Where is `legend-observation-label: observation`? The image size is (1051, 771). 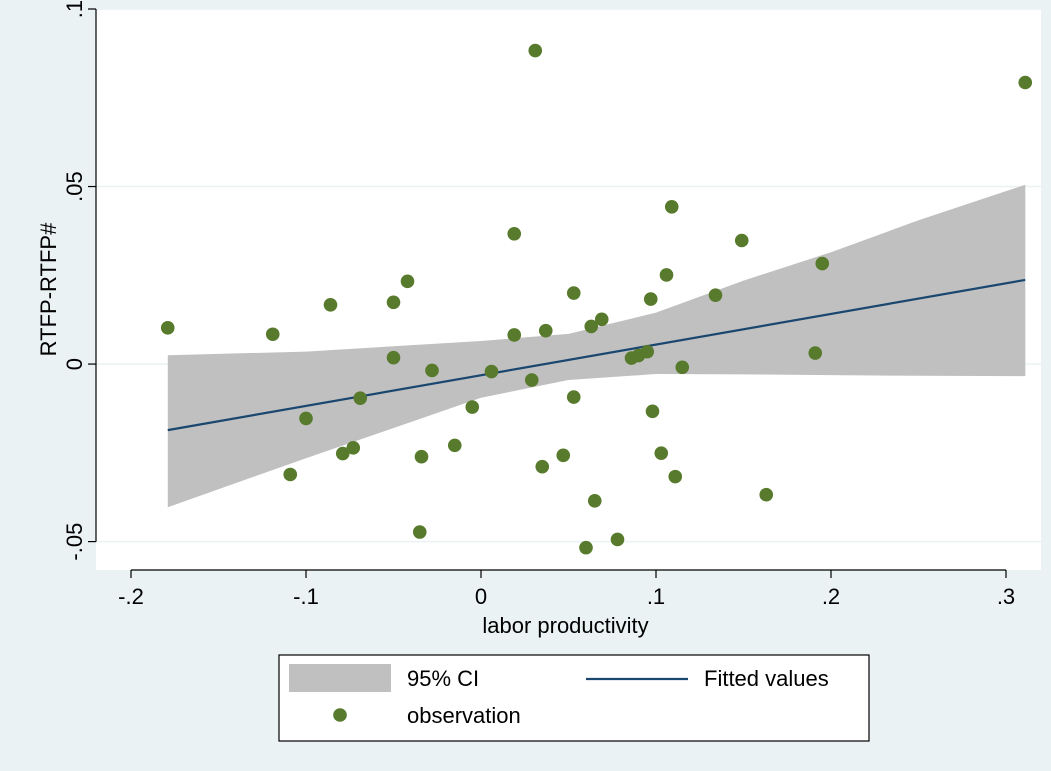
legend-observation-label: observation is located at coordinates (464, 715).